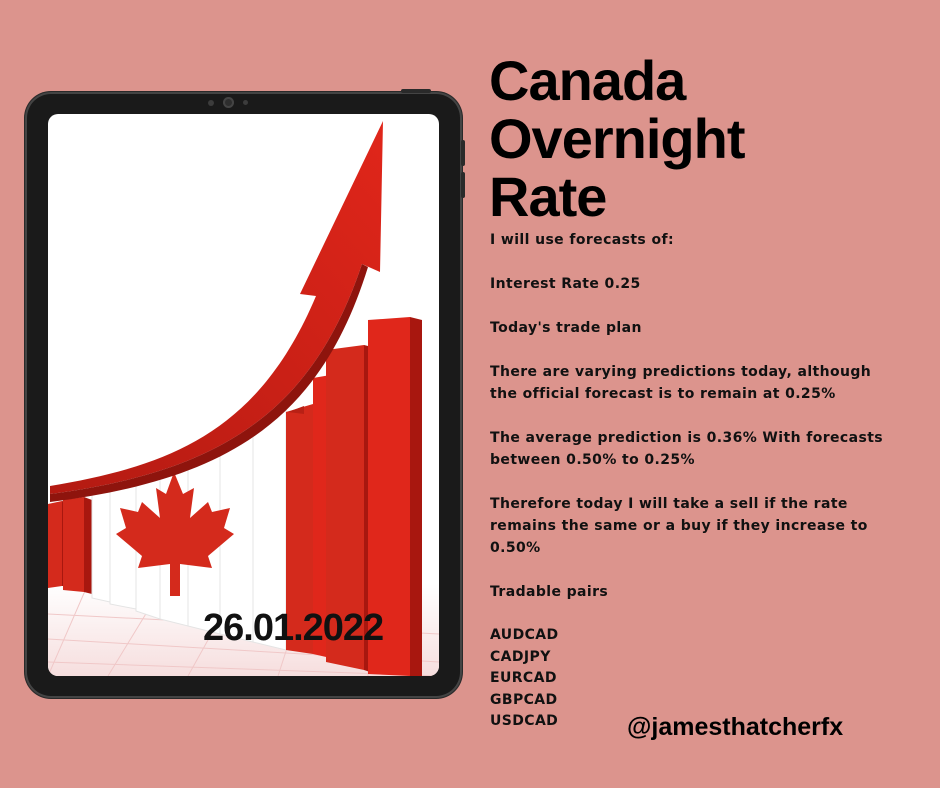  What do you see at coordinates (548, 196) in the screenshot?
I see `title-line: Rate` at bounding box center [548, 196].